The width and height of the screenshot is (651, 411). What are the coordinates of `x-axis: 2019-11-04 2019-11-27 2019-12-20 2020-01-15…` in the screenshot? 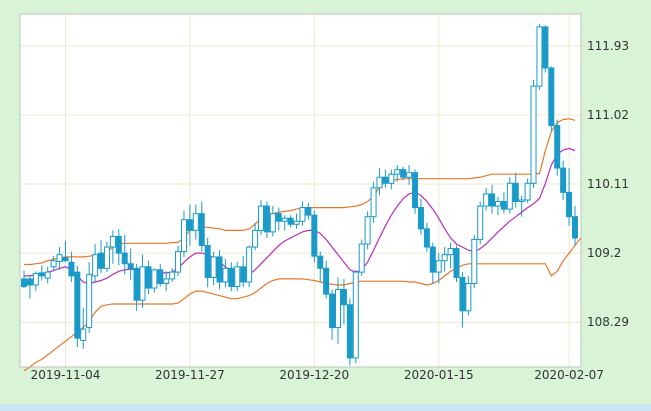 It's located at (317, 375).